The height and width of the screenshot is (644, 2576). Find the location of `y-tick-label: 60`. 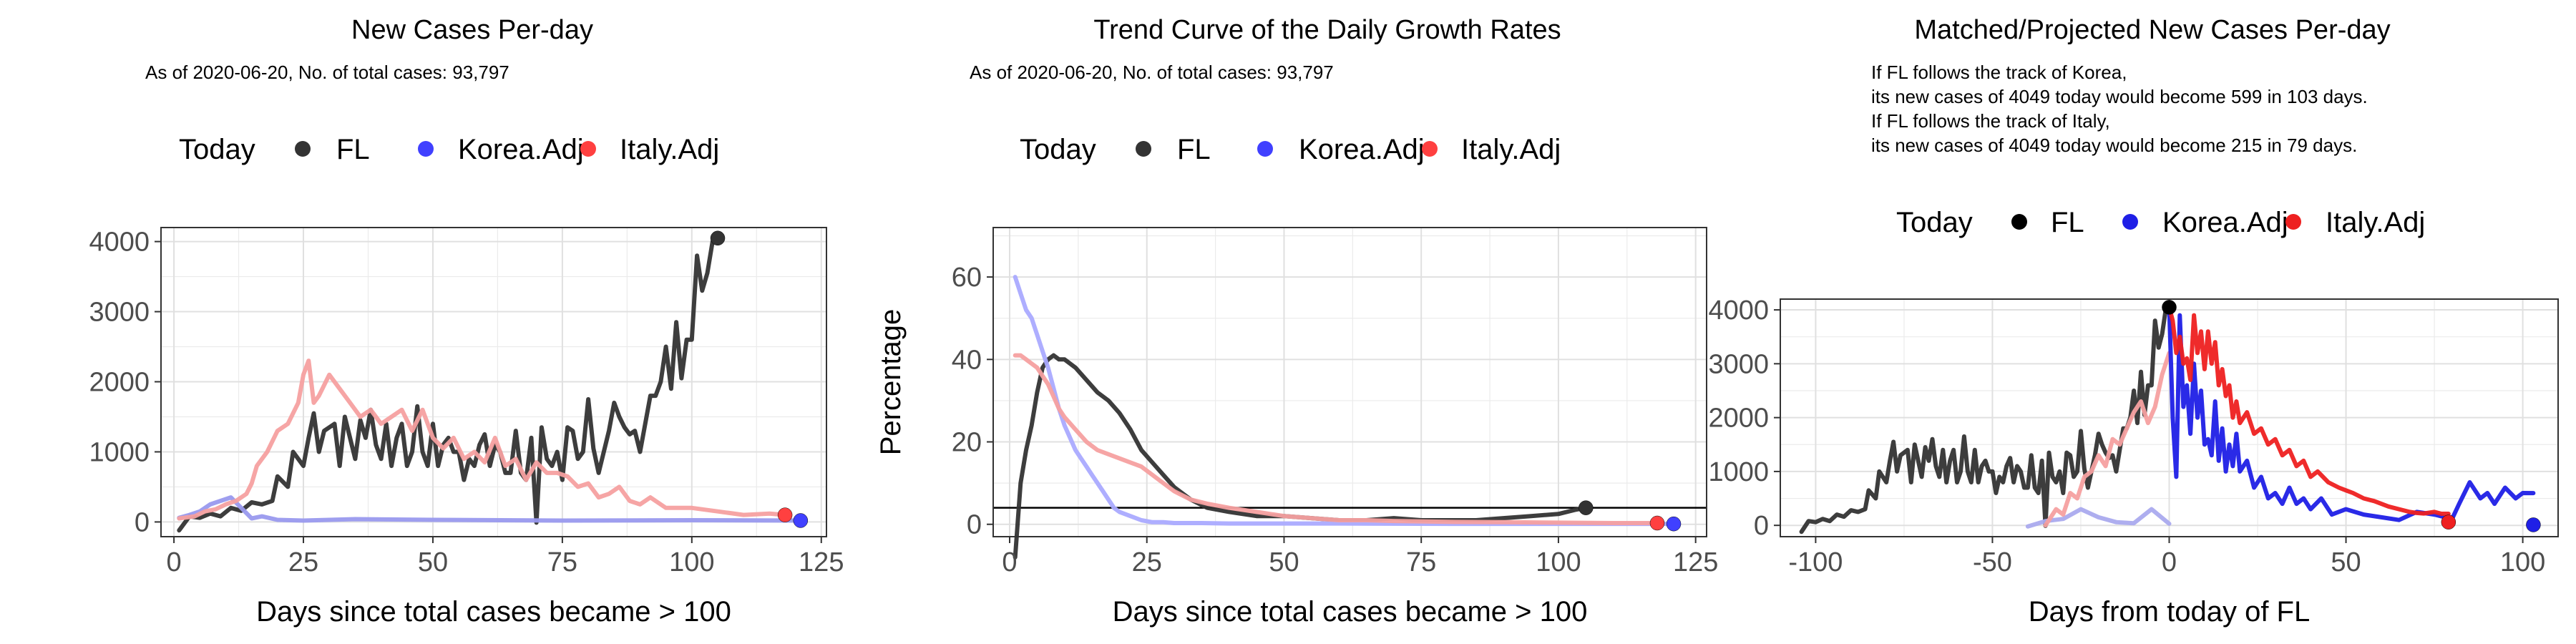

y-tick-label: 60 is located at coordinates (967, 278).